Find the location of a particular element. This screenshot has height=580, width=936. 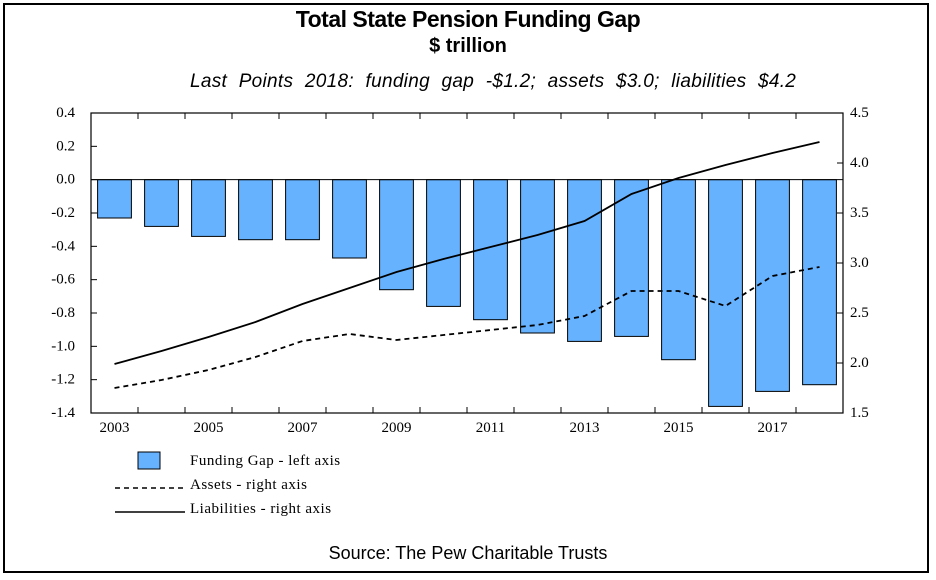

right-tick-label: 3.5 is located at coordinates (859, 213).